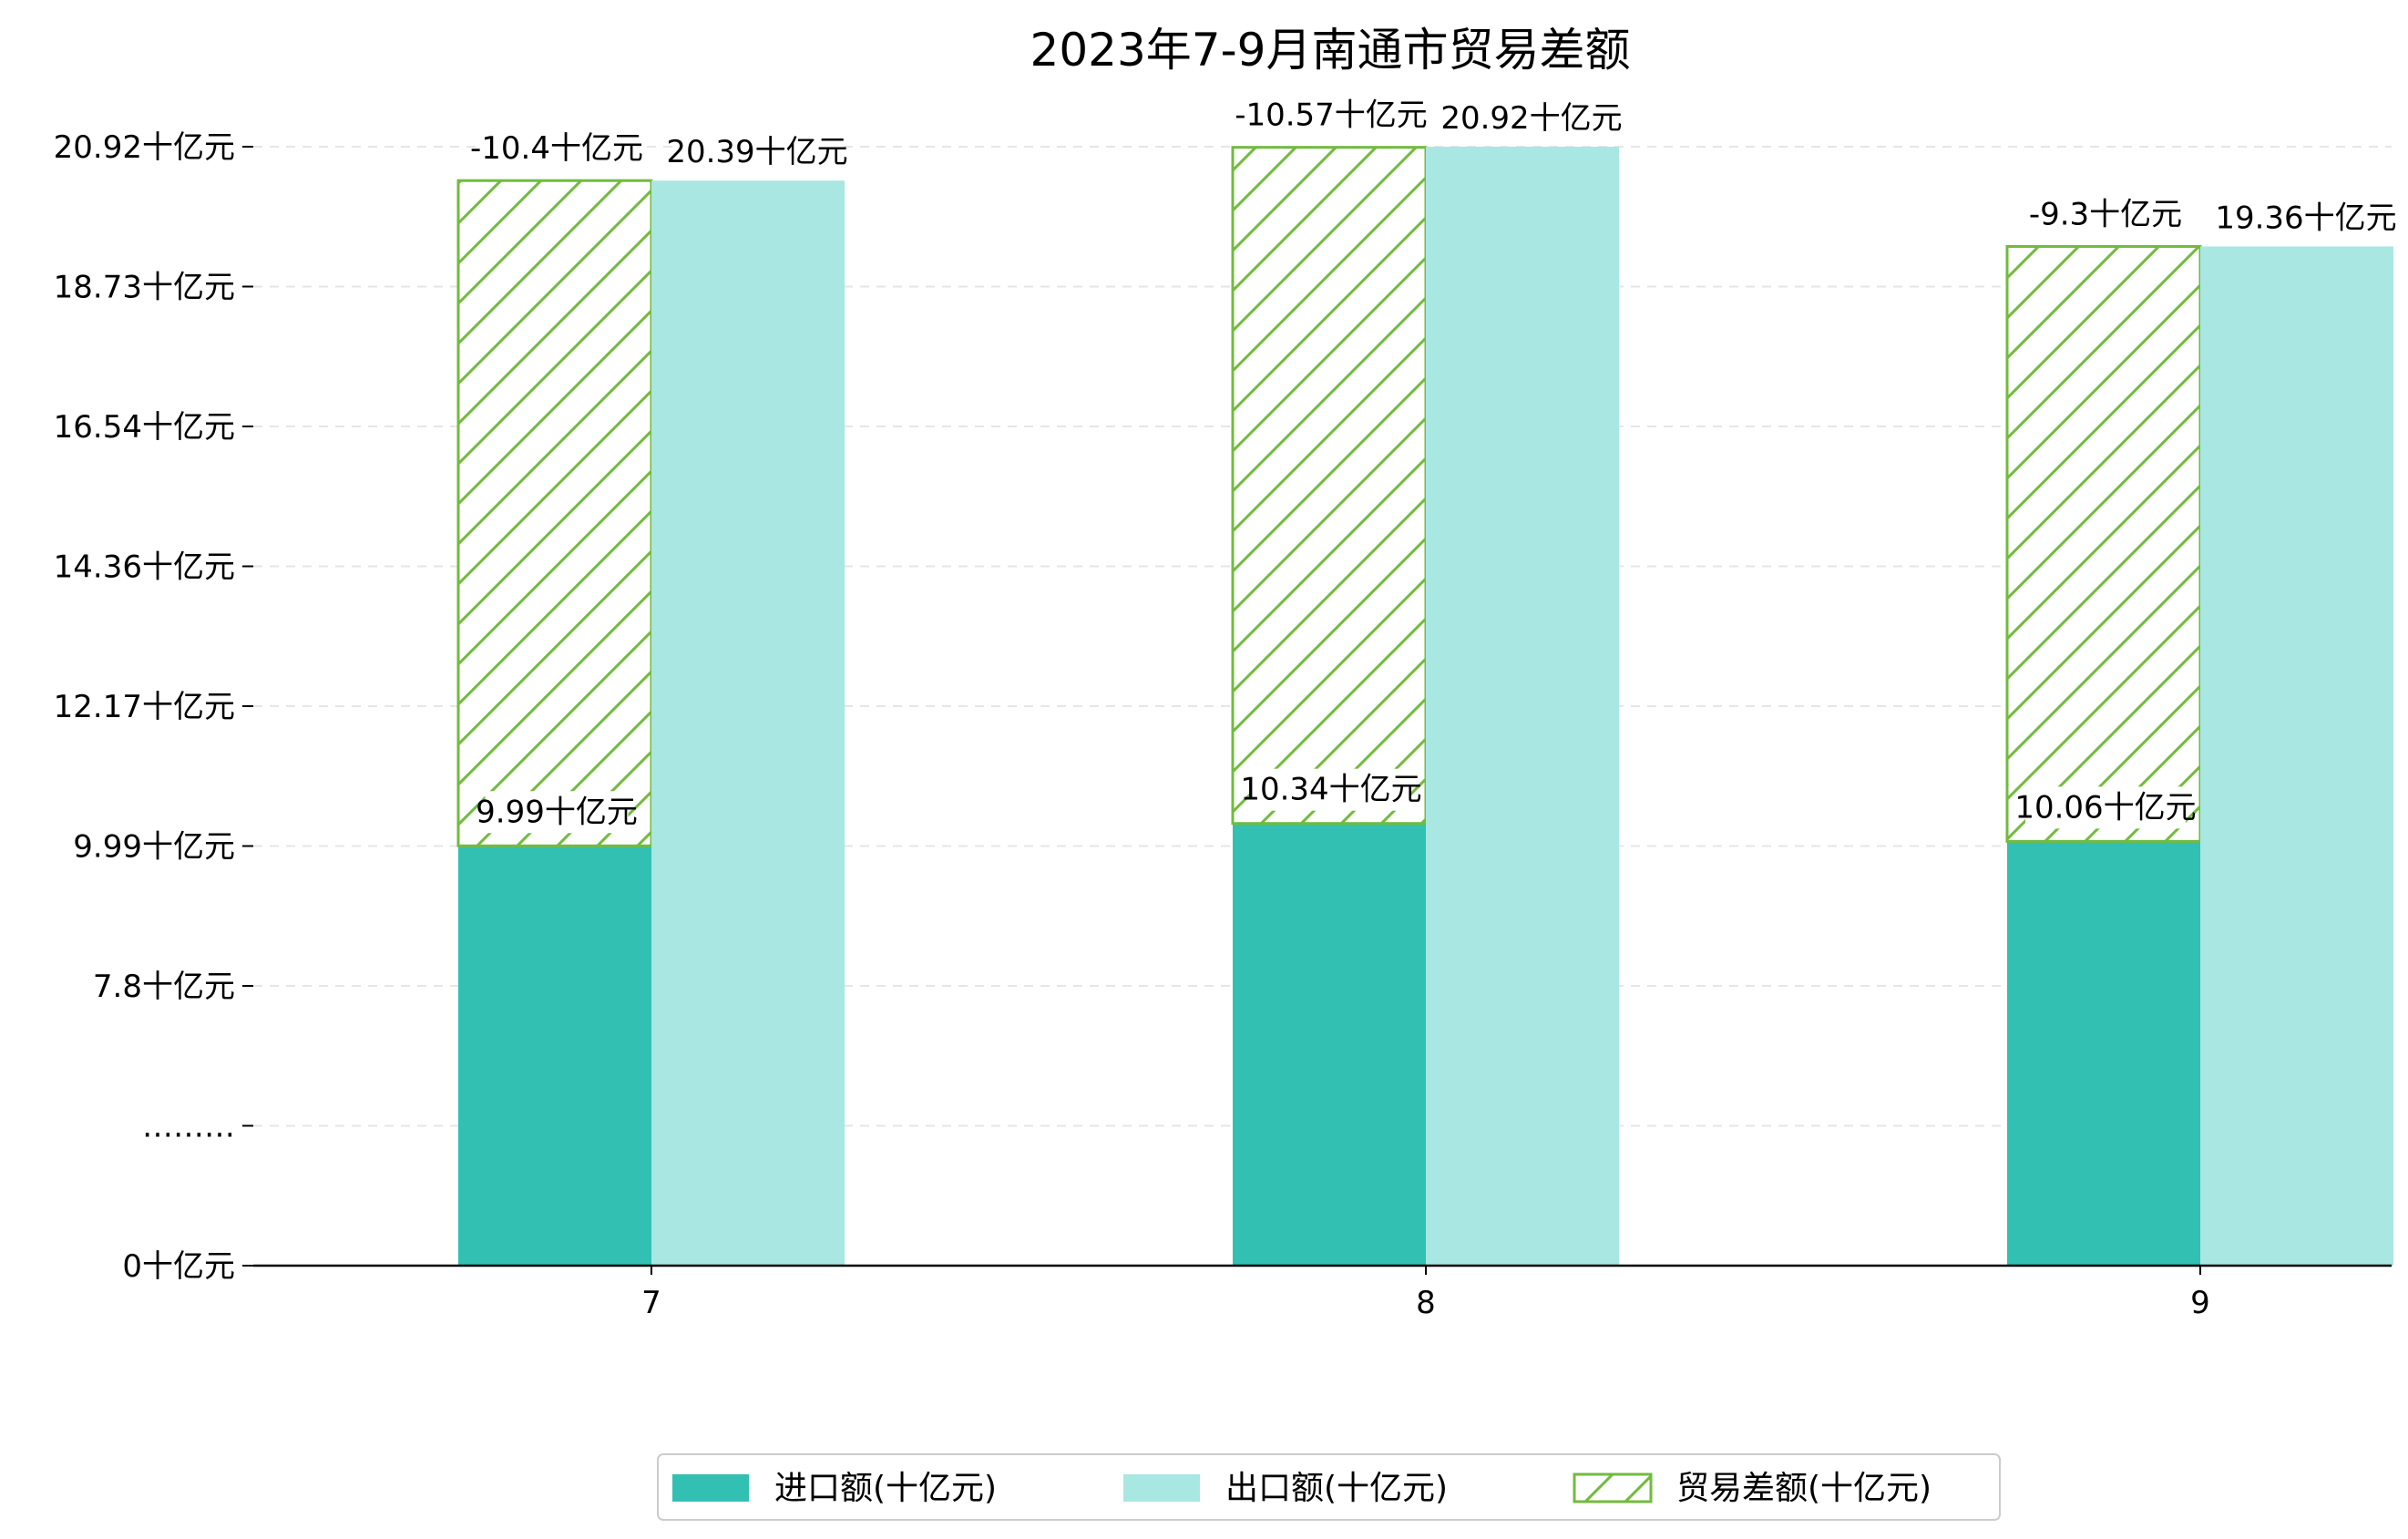 The height and width of the screenshot is (1539, 2408). What do you see at coordinates (1331, 51) in the screenshot?
I see `chart-title: 2023年7-9月南通市贸易差额` at bounding box center [1331, 51].